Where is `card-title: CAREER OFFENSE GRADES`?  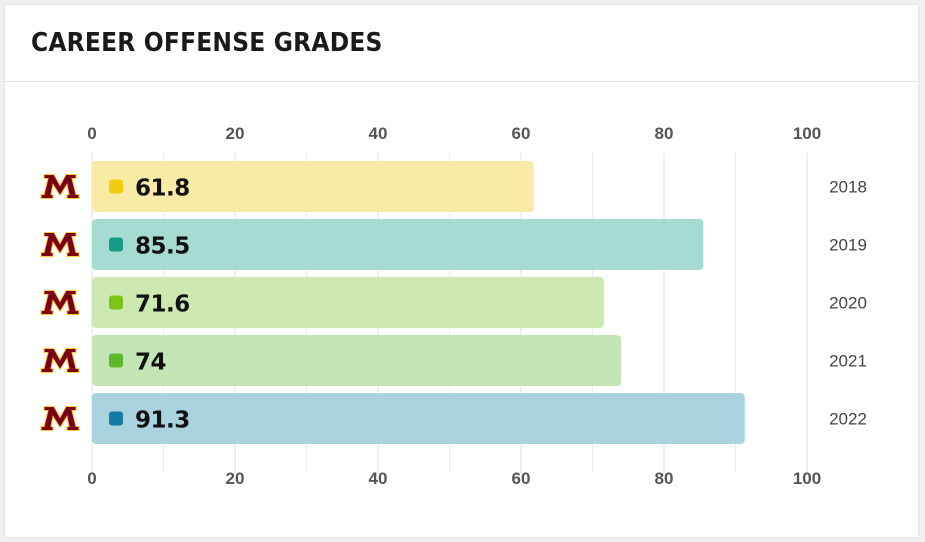
card-title: CAREER OFFENSE GRADES is located at coordinates (207, 43).